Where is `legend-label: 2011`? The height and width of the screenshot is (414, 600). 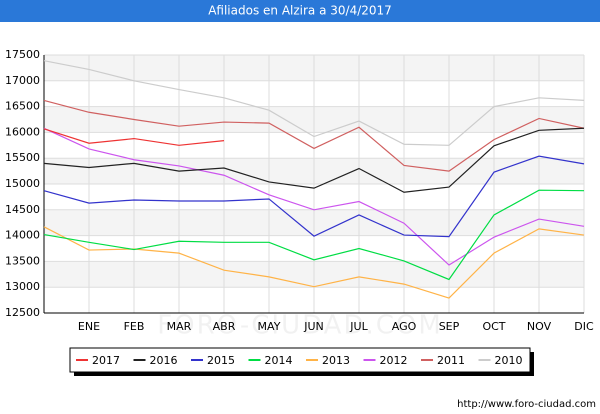
legend-label: 2011 is located at coordinates (451, 360).